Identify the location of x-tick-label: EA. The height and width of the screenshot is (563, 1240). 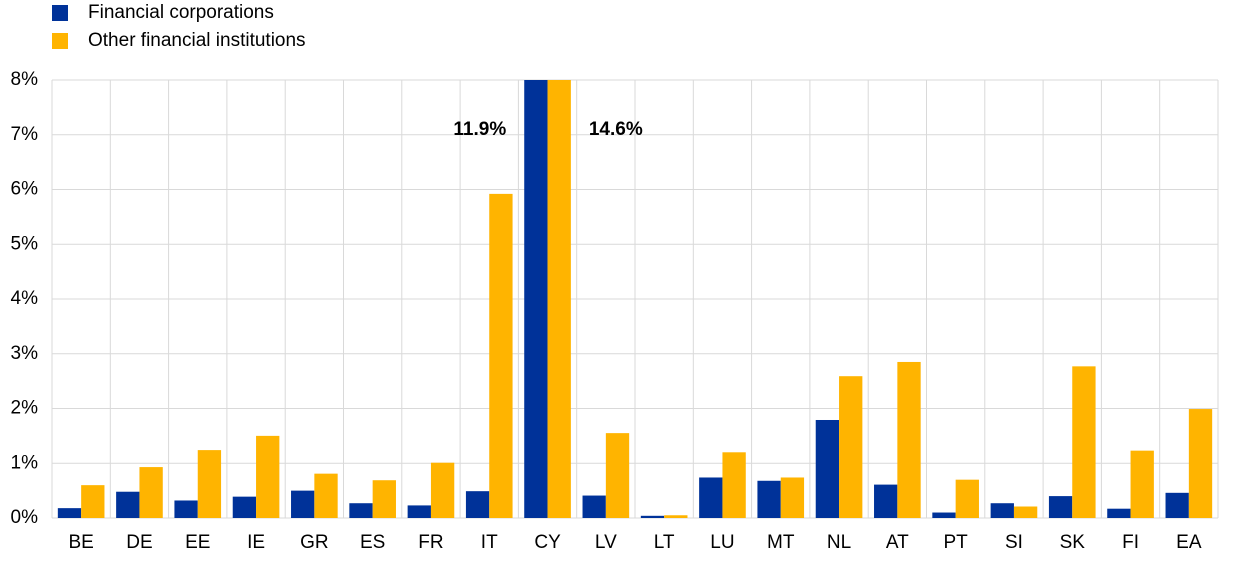
(1189, 542).